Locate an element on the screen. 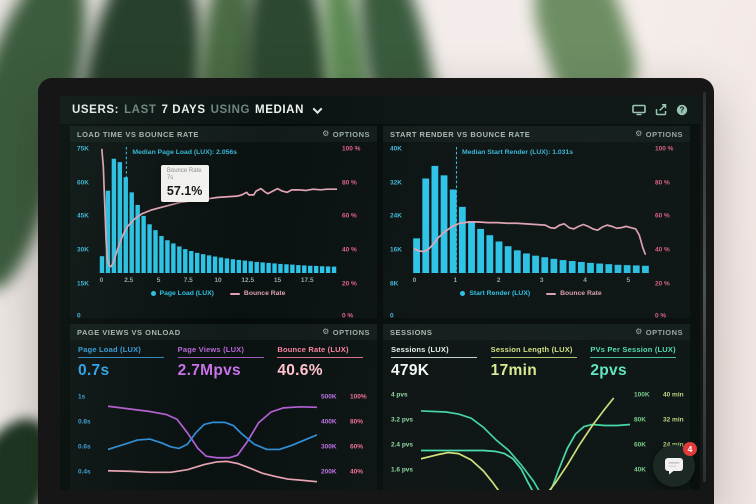  metric-page-views: Page Views (LUX) 2.7Mpvs is located at coordinates (223, 362).